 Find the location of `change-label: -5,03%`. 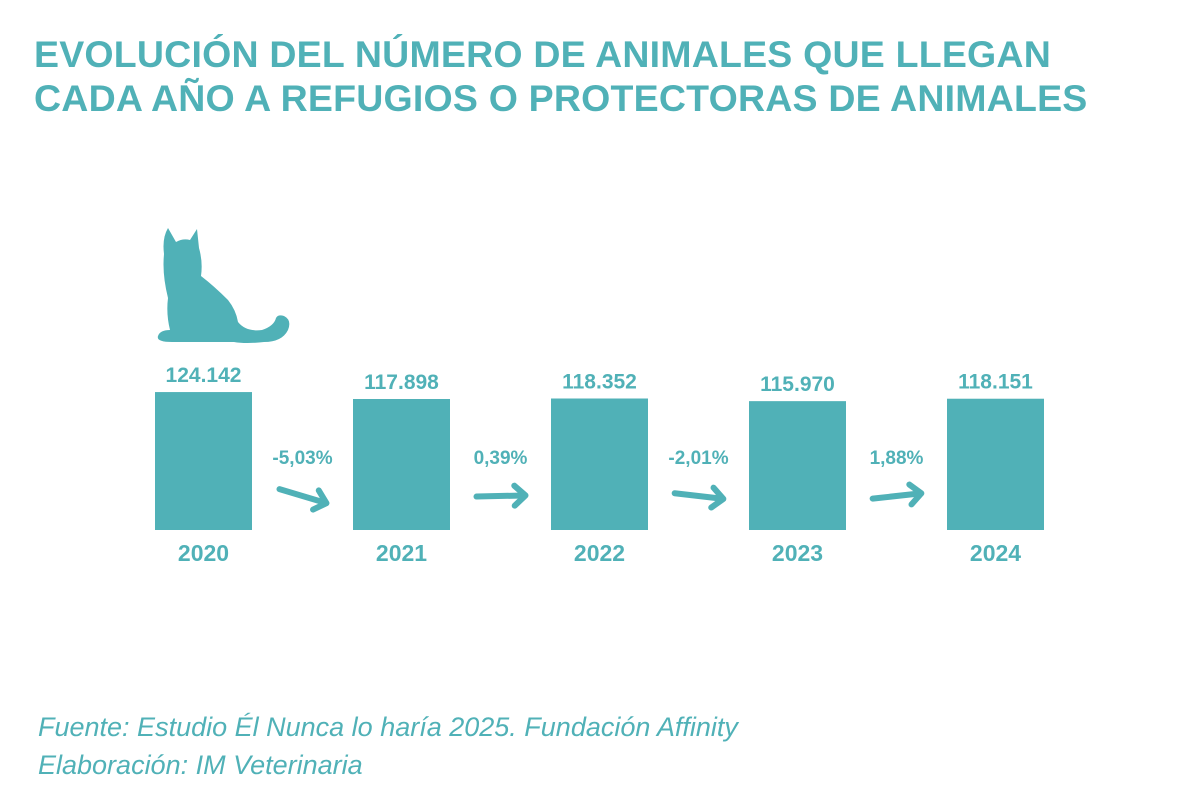

change-label: -5,03% is located at coordinates (302, 458).